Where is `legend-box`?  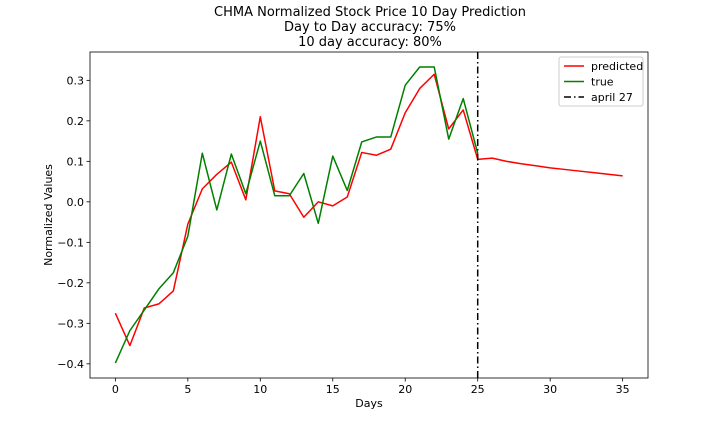 legend-box is located at coordinates (601, 81).